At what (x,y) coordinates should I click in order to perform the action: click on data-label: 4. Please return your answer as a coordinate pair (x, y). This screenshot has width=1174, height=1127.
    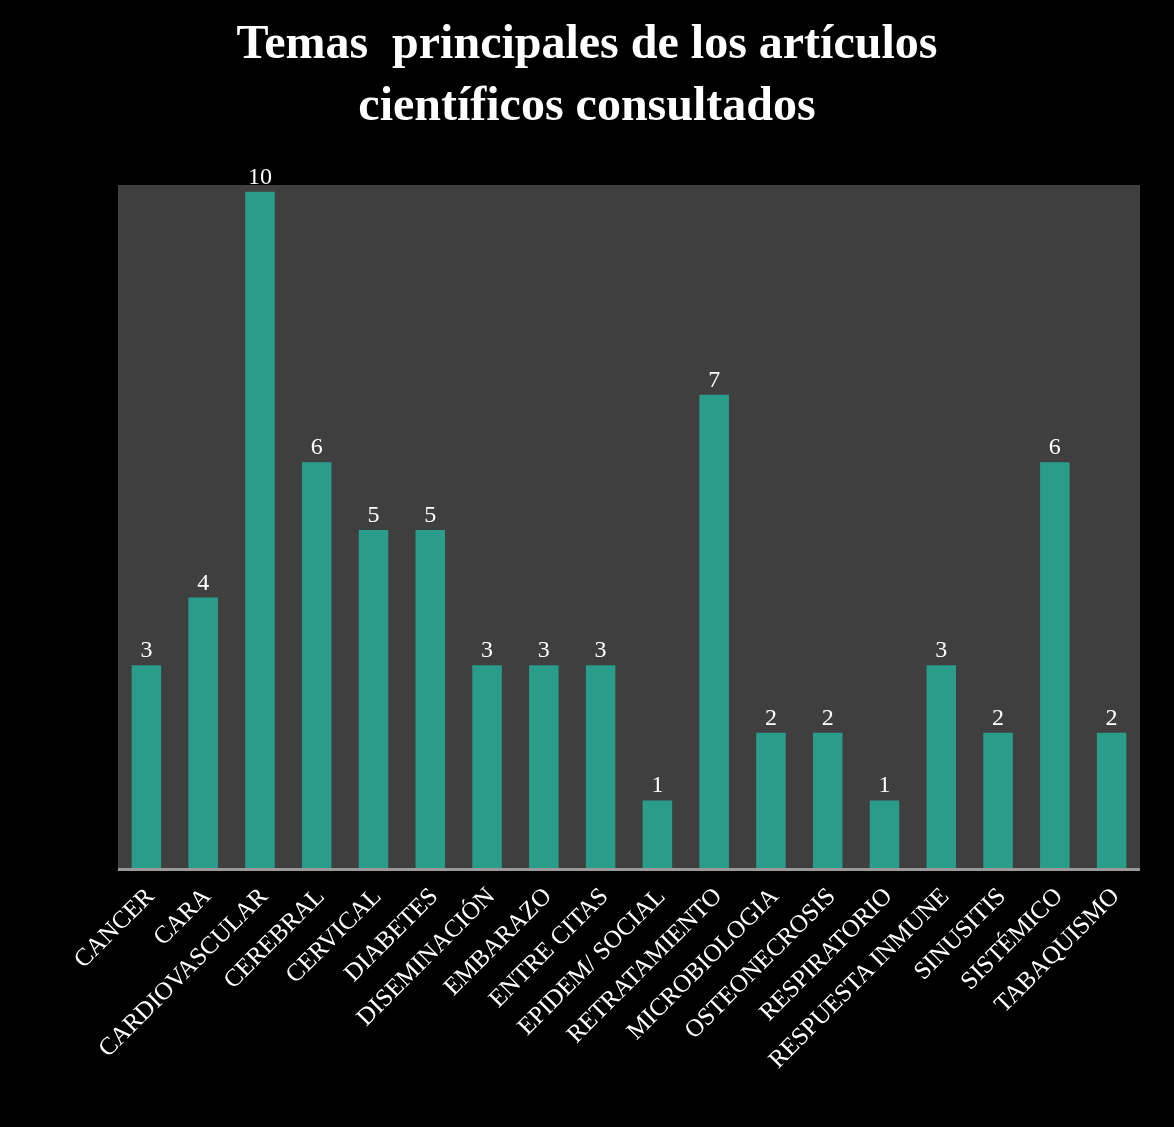
    Looking at the image, I should click on (203, 581).